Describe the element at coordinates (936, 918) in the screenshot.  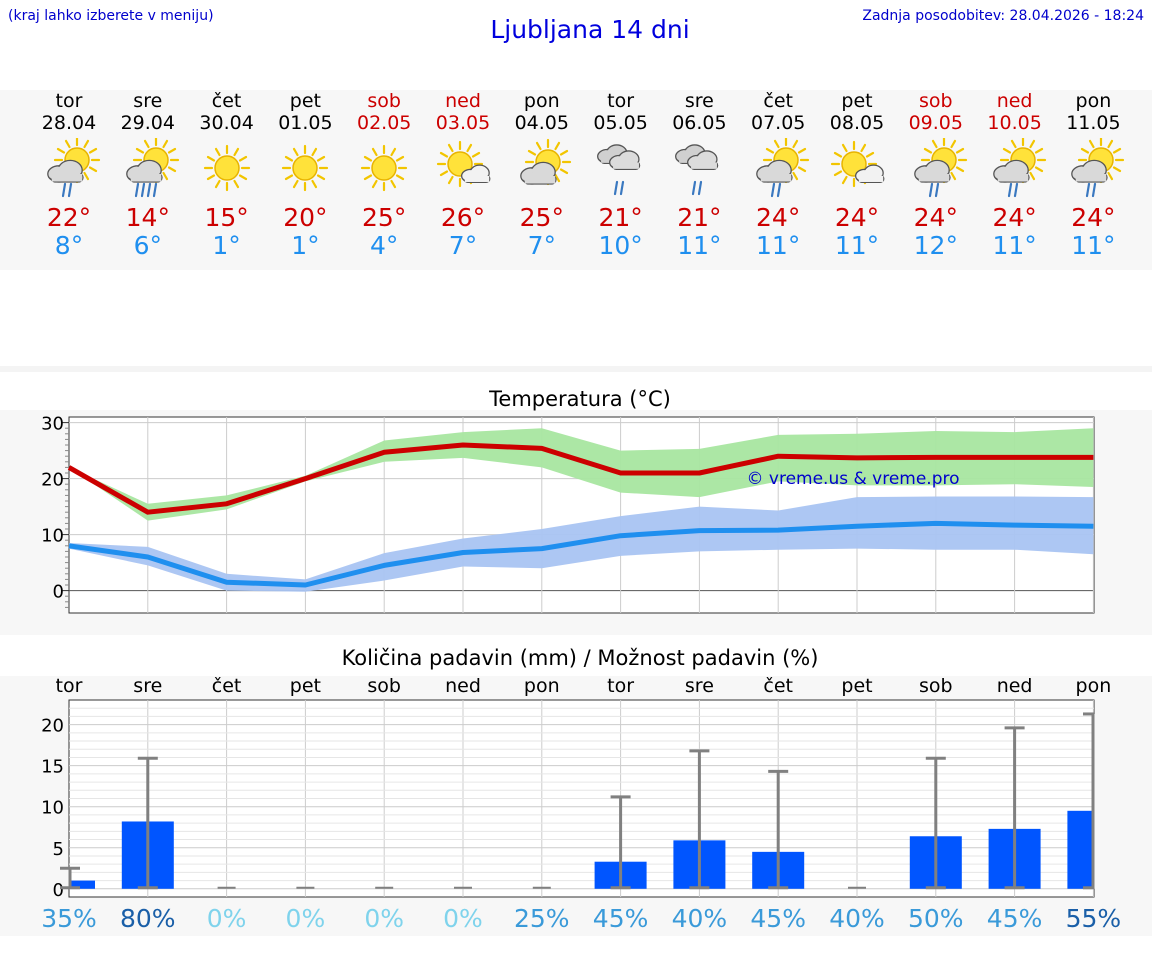
I see `precipitation-probability: 50%` at that location.